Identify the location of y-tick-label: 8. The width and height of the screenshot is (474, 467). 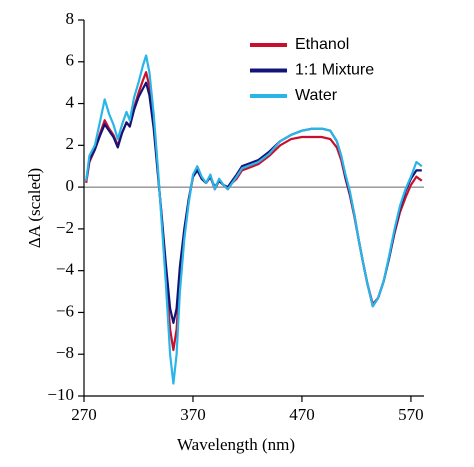
(70, 18).